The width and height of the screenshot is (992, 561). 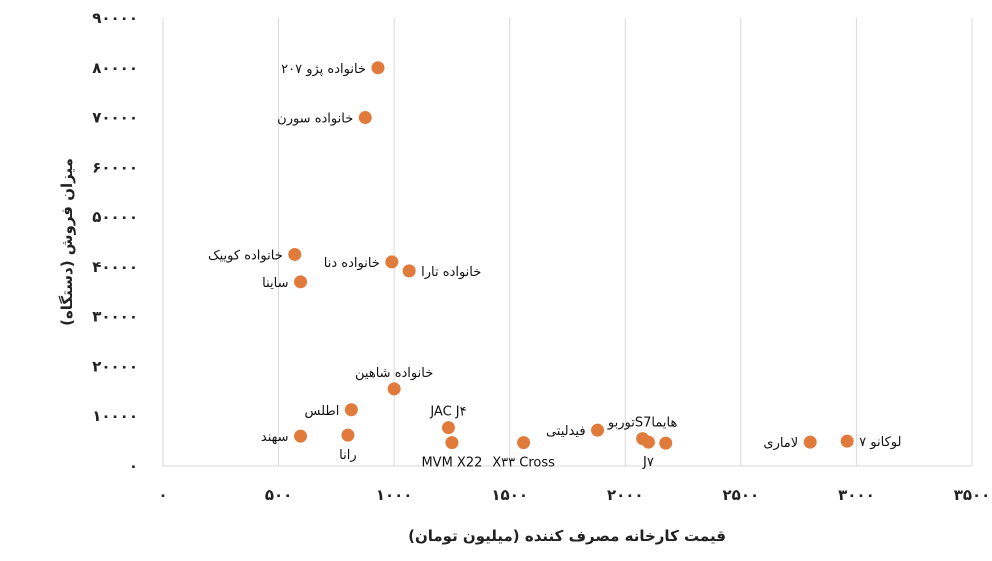 What do you see at coordinates (347, 455) in the screenshot?
I see `data-label: رانا` at bounding box center [347, 455].